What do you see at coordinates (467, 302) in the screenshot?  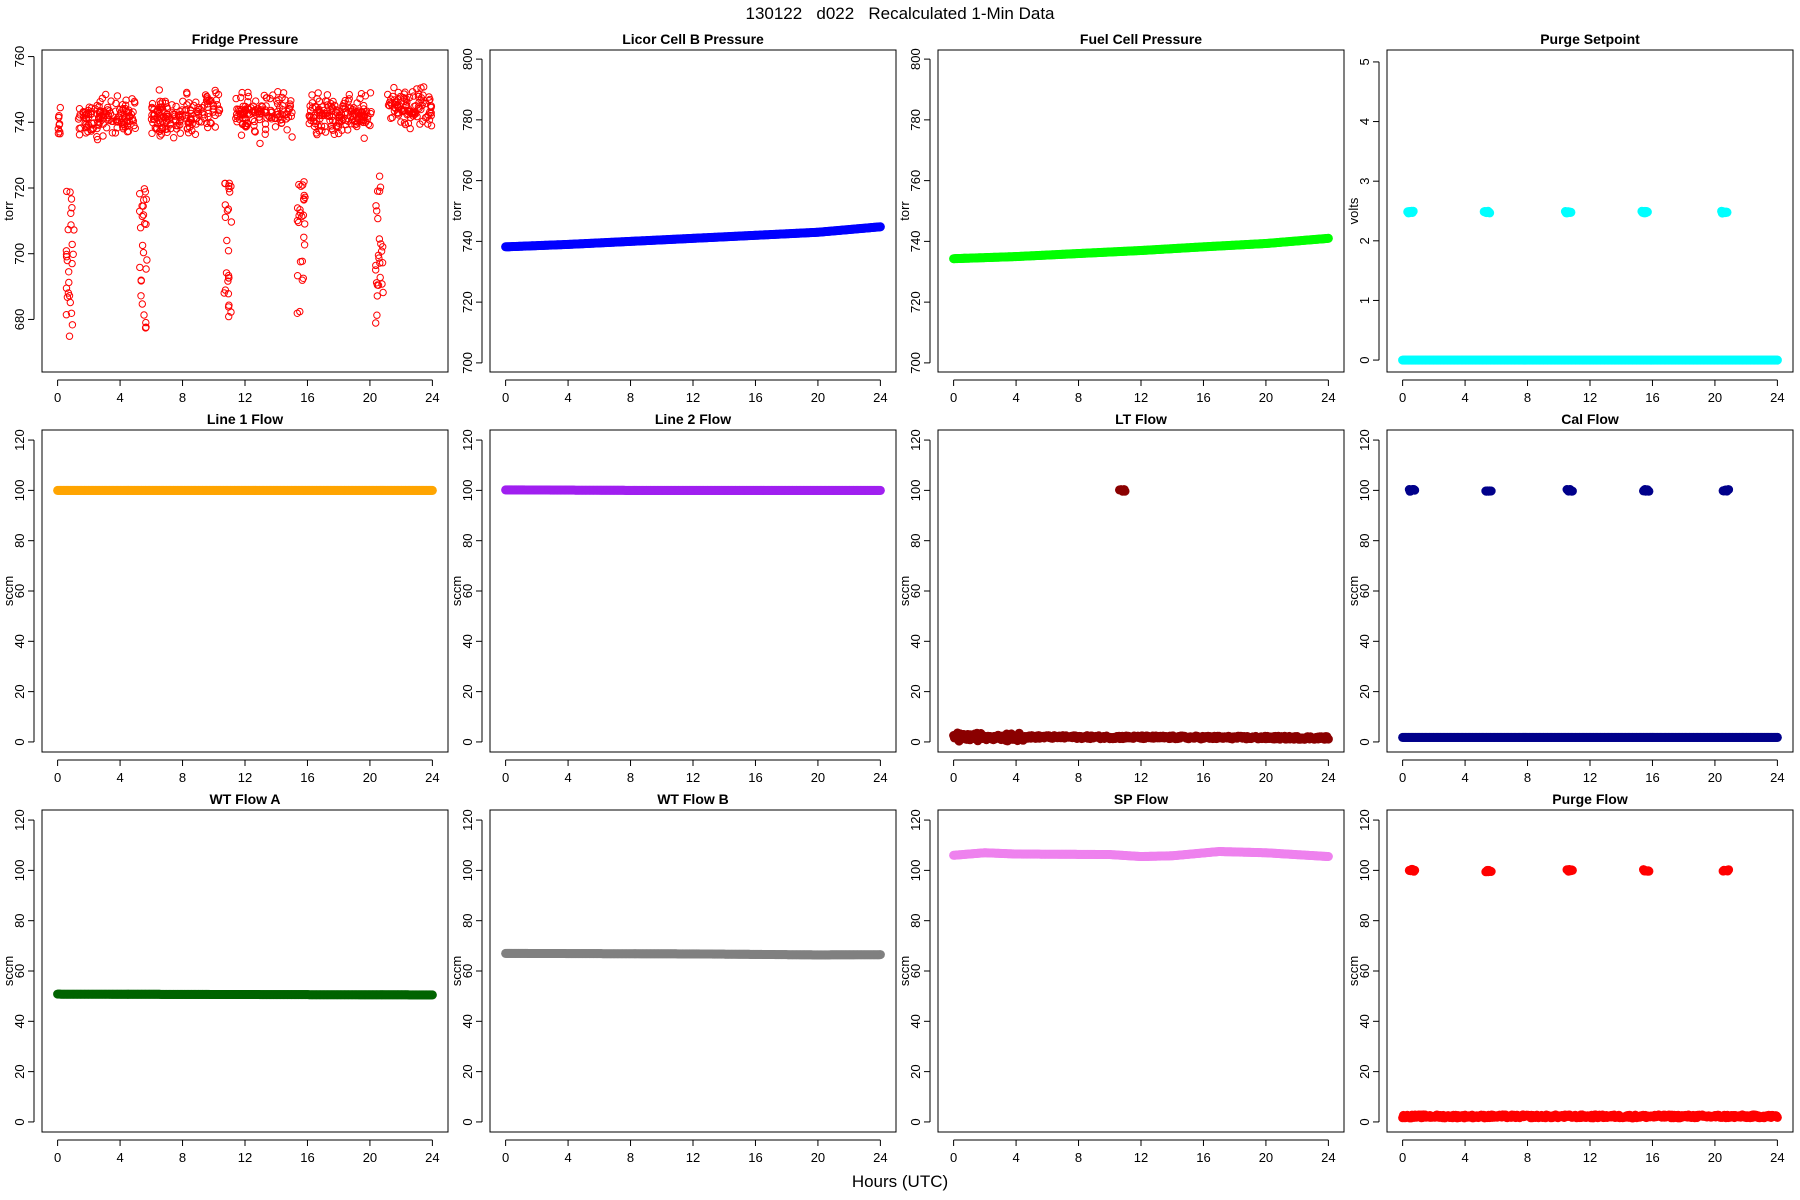 I see `y-tick-label: 720` at bounding box center [467, 302].